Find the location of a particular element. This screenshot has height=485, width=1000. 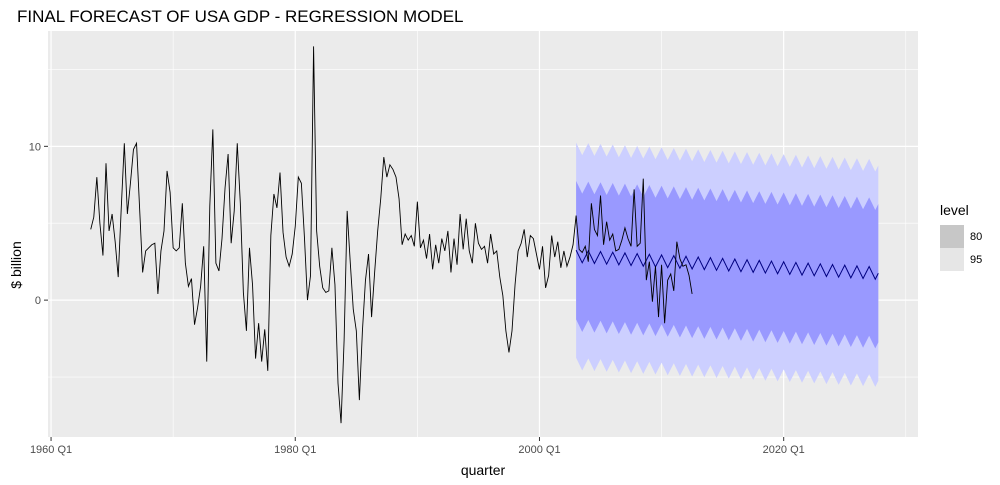

y-axis-title: $ billion is located at coordinates (16, 264).